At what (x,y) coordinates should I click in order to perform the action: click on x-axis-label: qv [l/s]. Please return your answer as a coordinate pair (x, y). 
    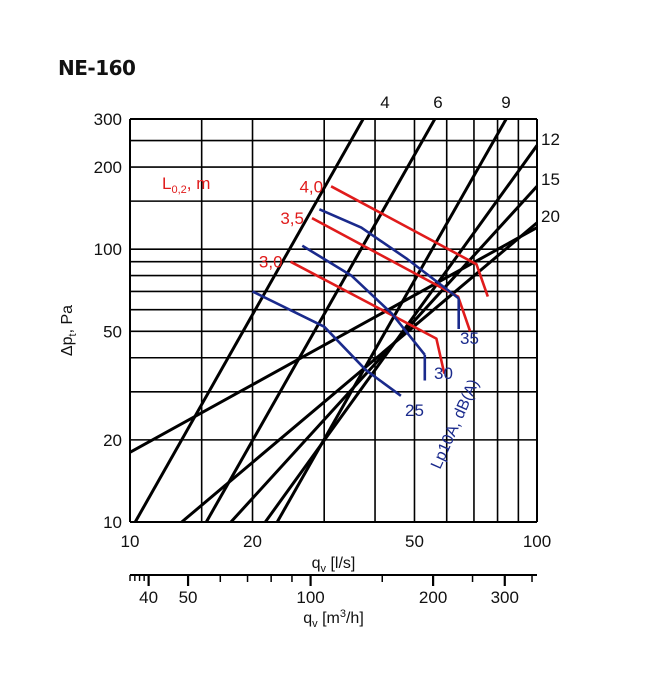
    Looking at the image, I should click on (334, 565).